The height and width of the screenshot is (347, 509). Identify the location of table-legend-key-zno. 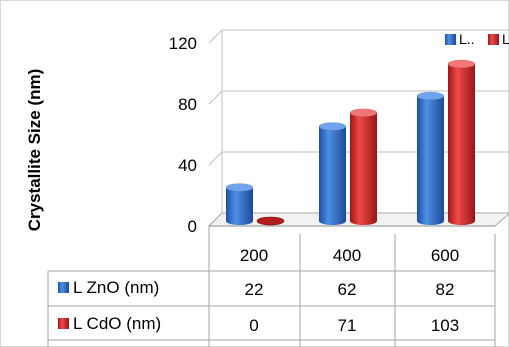
(63, 287).